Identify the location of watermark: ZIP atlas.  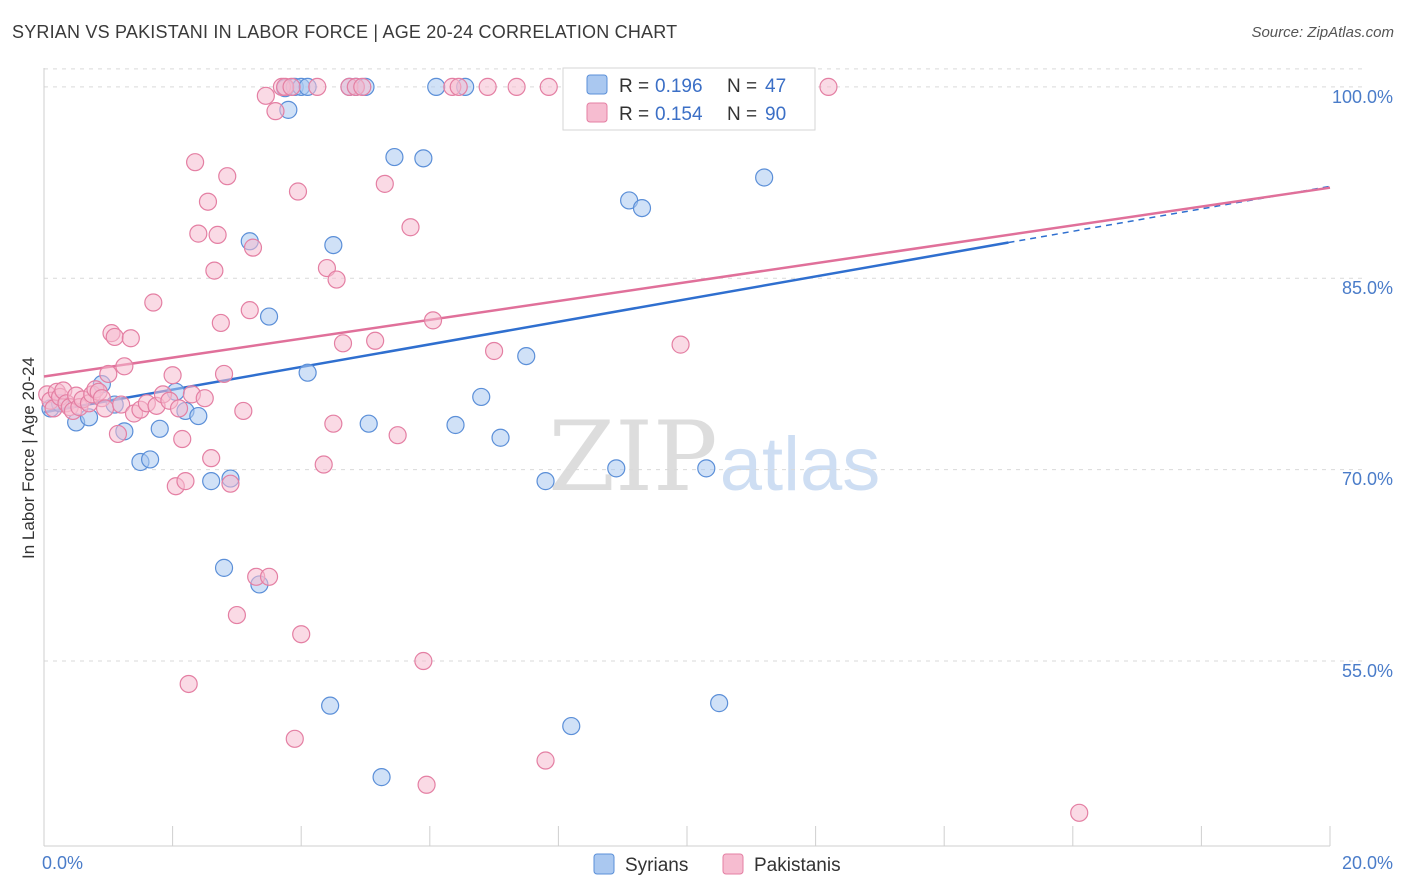
(714, 457).